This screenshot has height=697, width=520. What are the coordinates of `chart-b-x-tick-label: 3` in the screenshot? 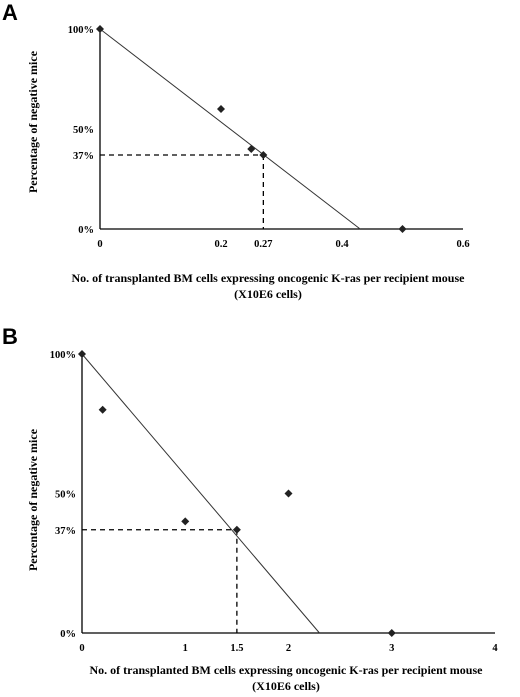 It's located at (391, 648).